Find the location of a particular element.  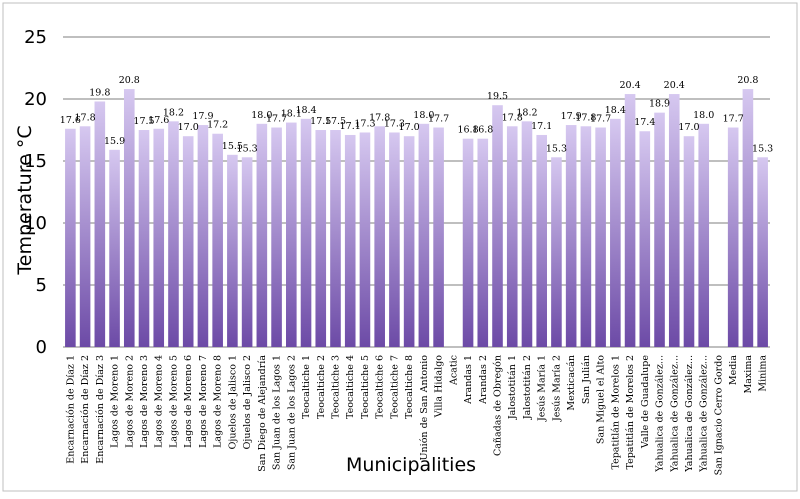

x-tick-label: Jesús María 2 is located at coordinates (556, 388).